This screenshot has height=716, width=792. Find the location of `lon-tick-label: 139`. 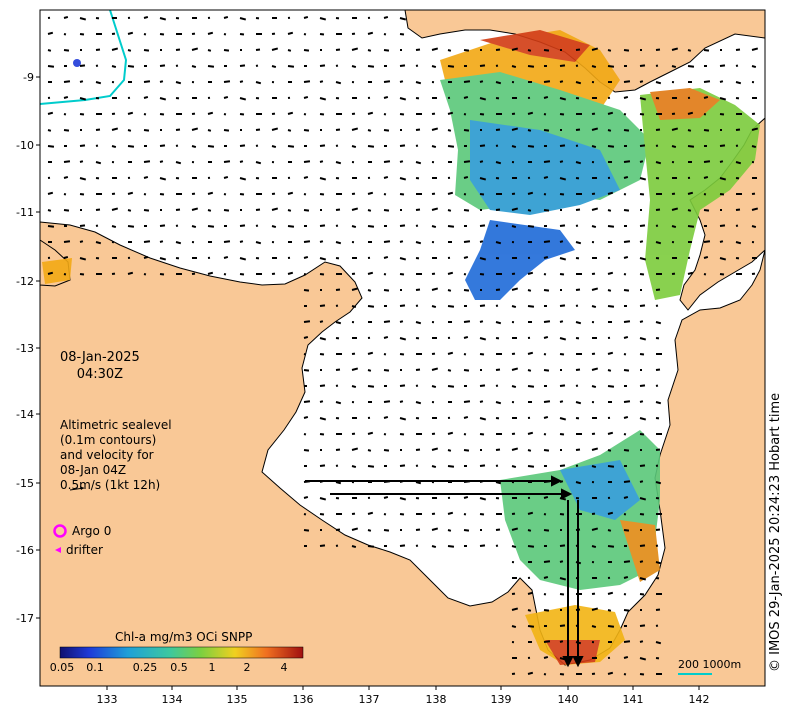

lon-tick-label: 139 is located at coordinates (501, 699).